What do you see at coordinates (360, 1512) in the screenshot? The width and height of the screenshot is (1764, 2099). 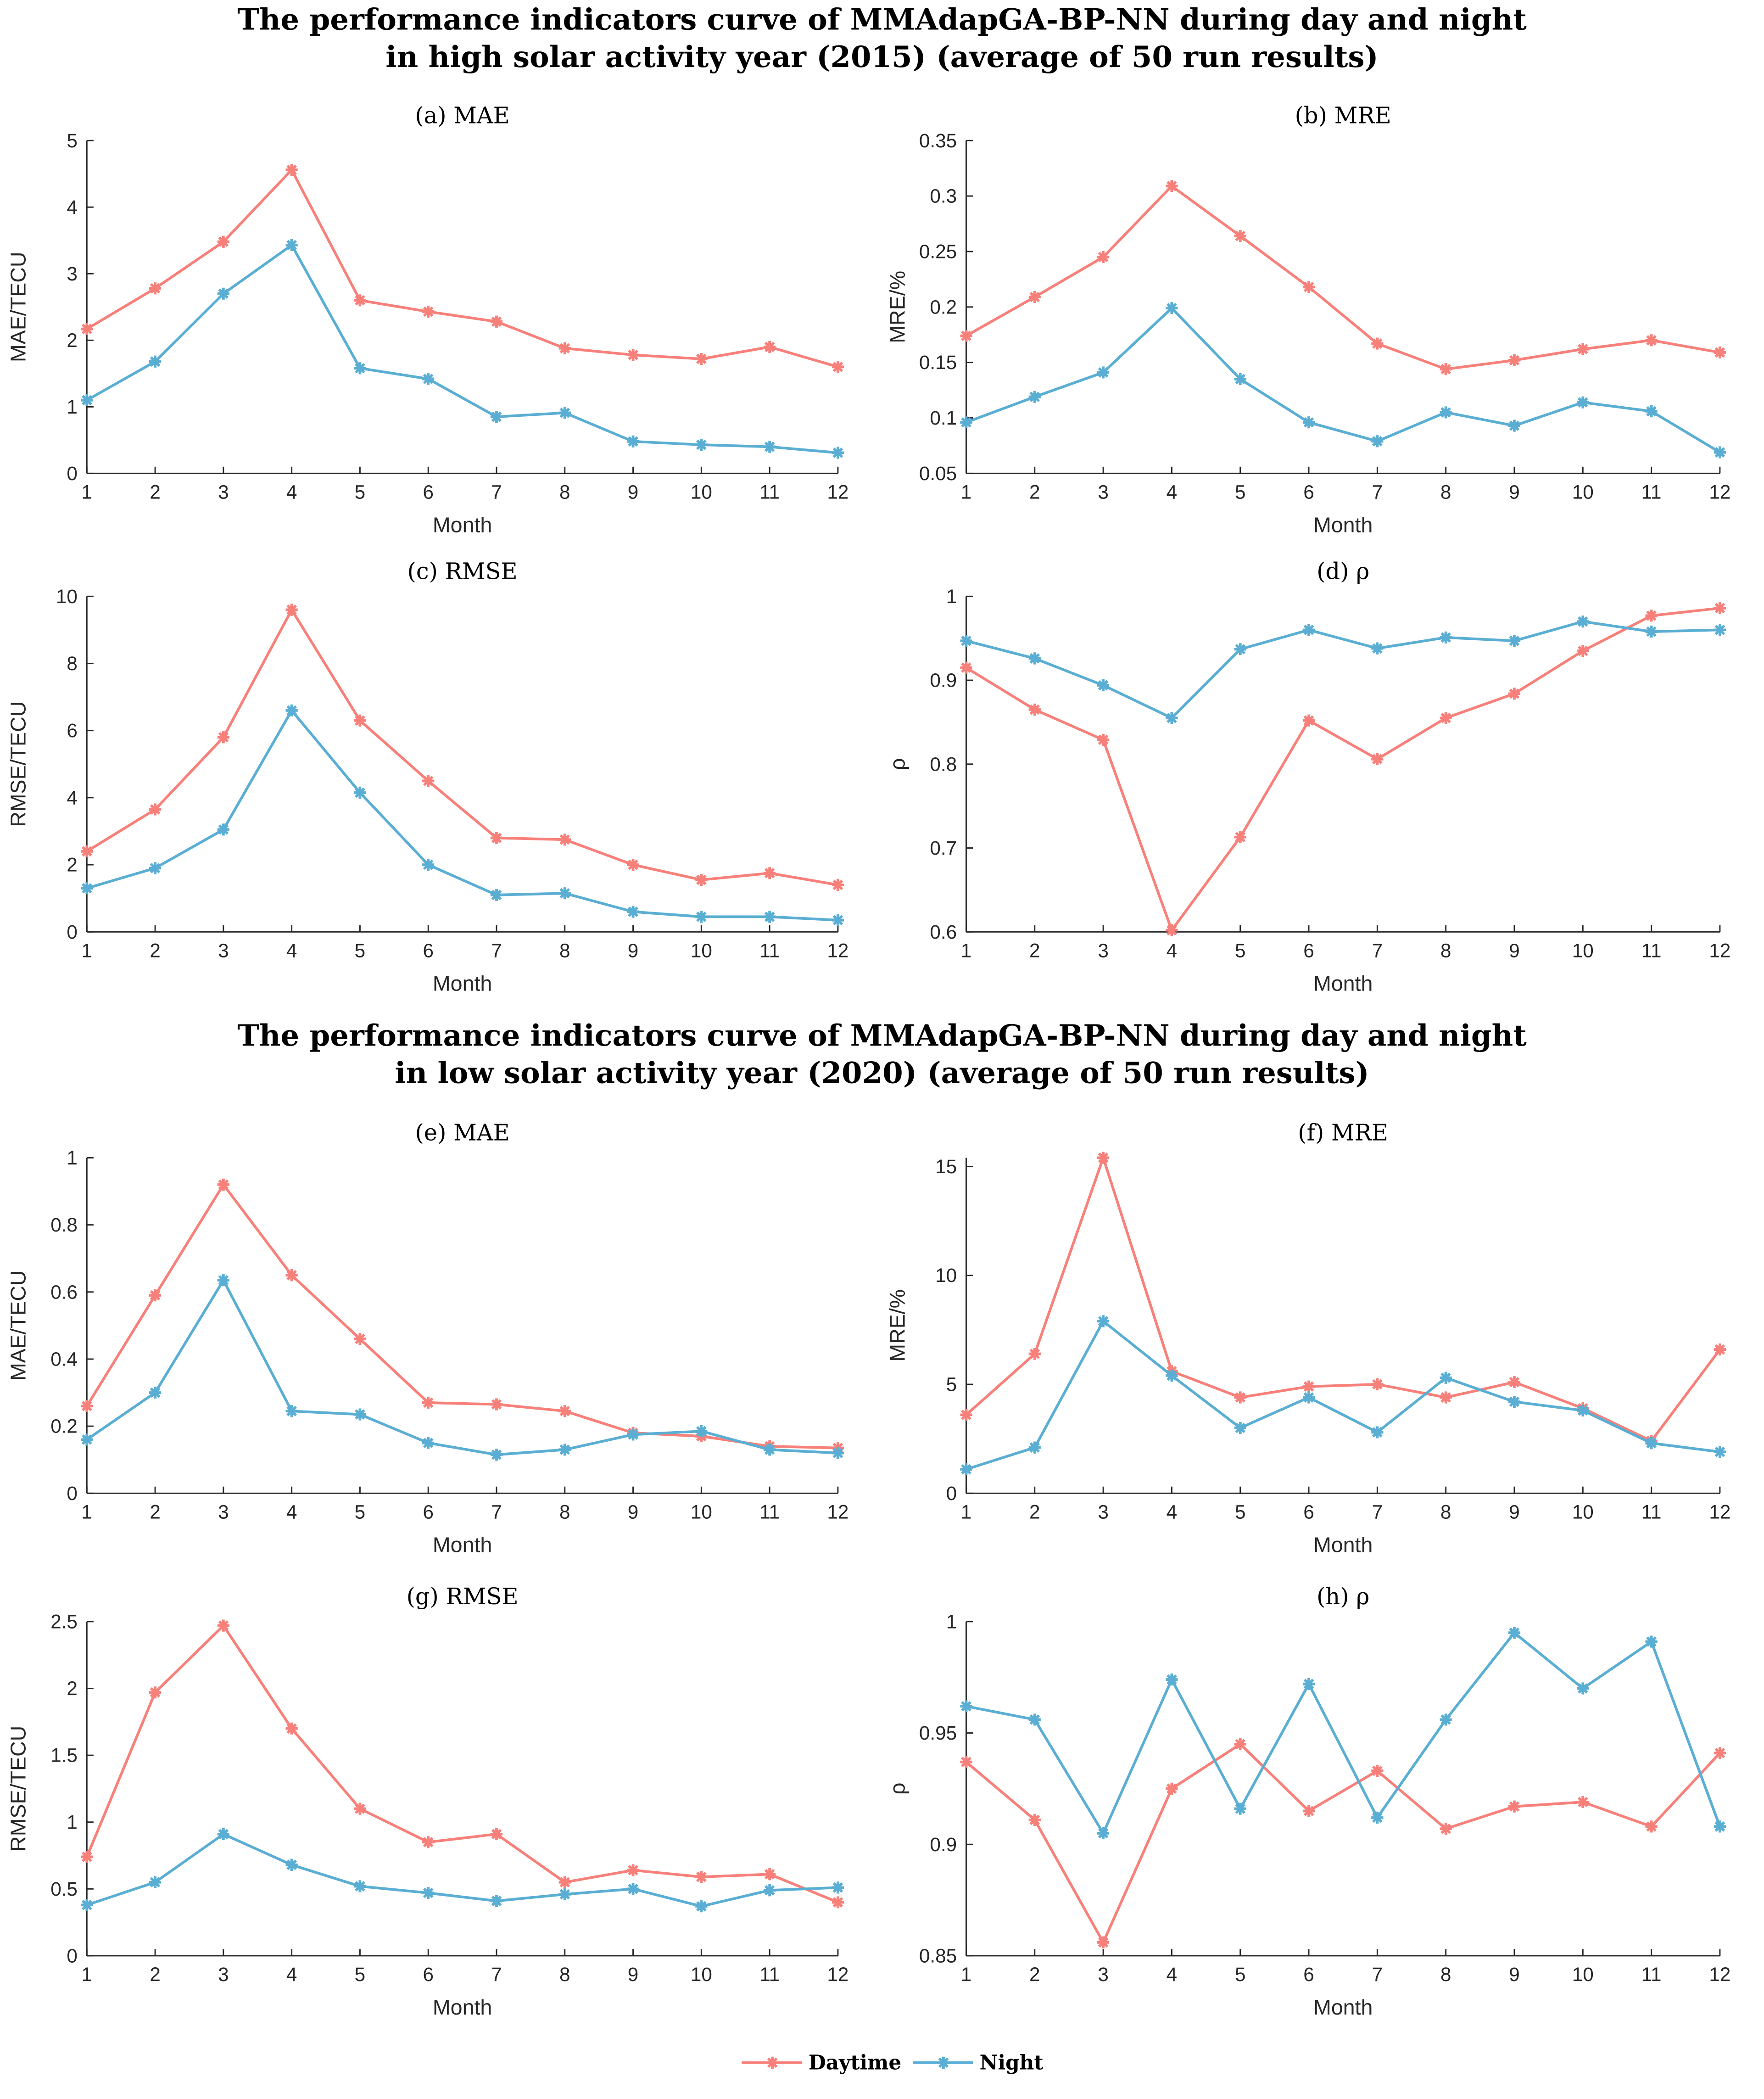 I see `x-tick-label: 5` at bounding box center [360, 1512].